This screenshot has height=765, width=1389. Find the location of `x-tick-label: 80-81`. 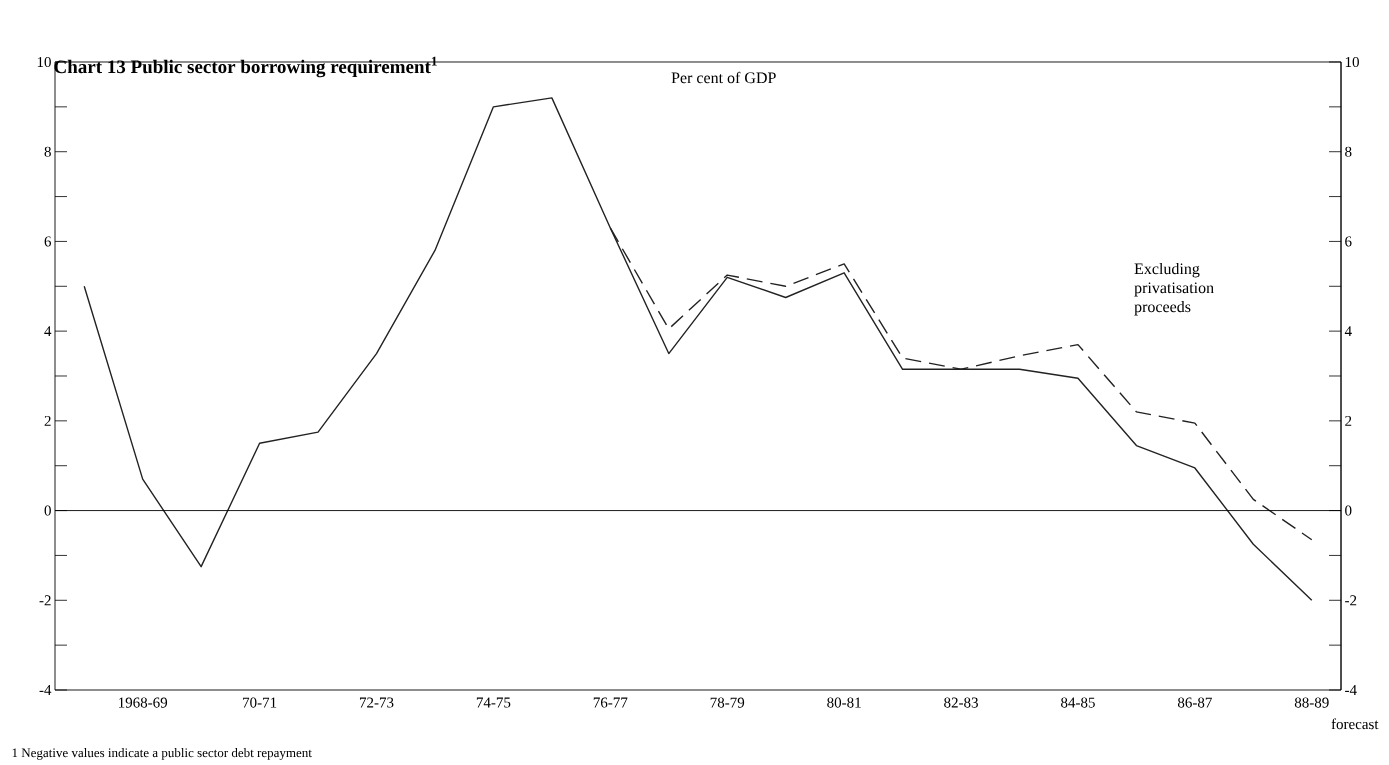

x-tick-label: 80-81 is located at coordinates (844, 702).